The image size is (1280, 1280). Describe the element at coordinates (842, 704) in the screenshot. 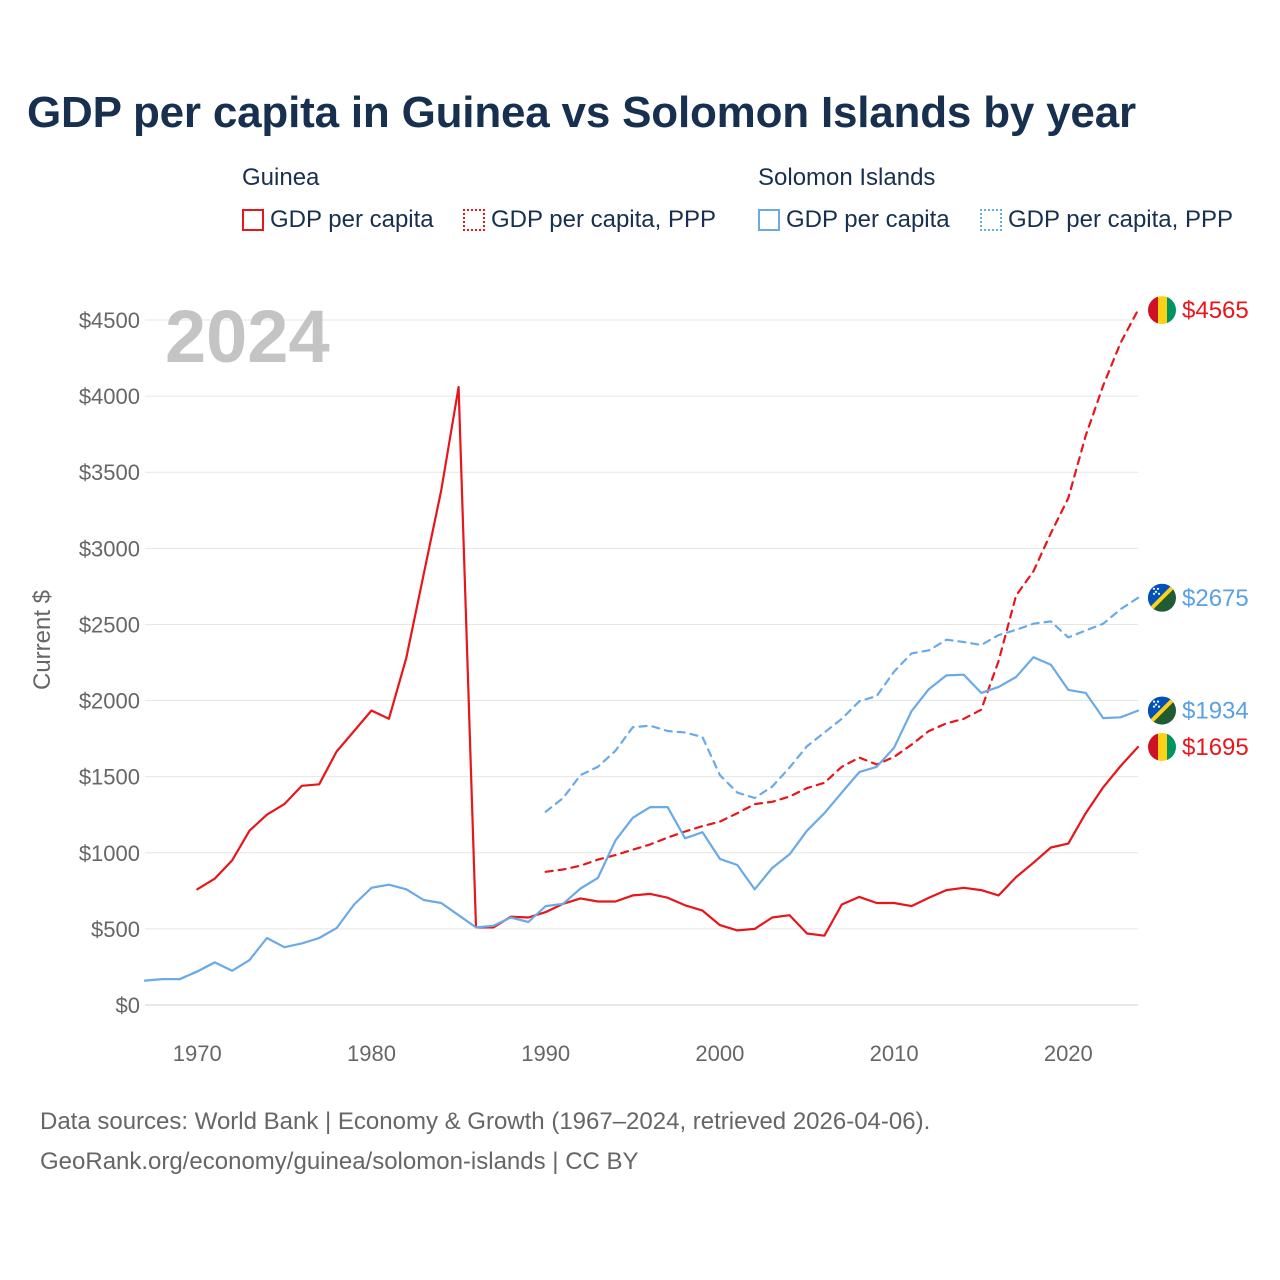

I see `series-line-solomon-islands-gdp-per-capita-ppp` at that location.